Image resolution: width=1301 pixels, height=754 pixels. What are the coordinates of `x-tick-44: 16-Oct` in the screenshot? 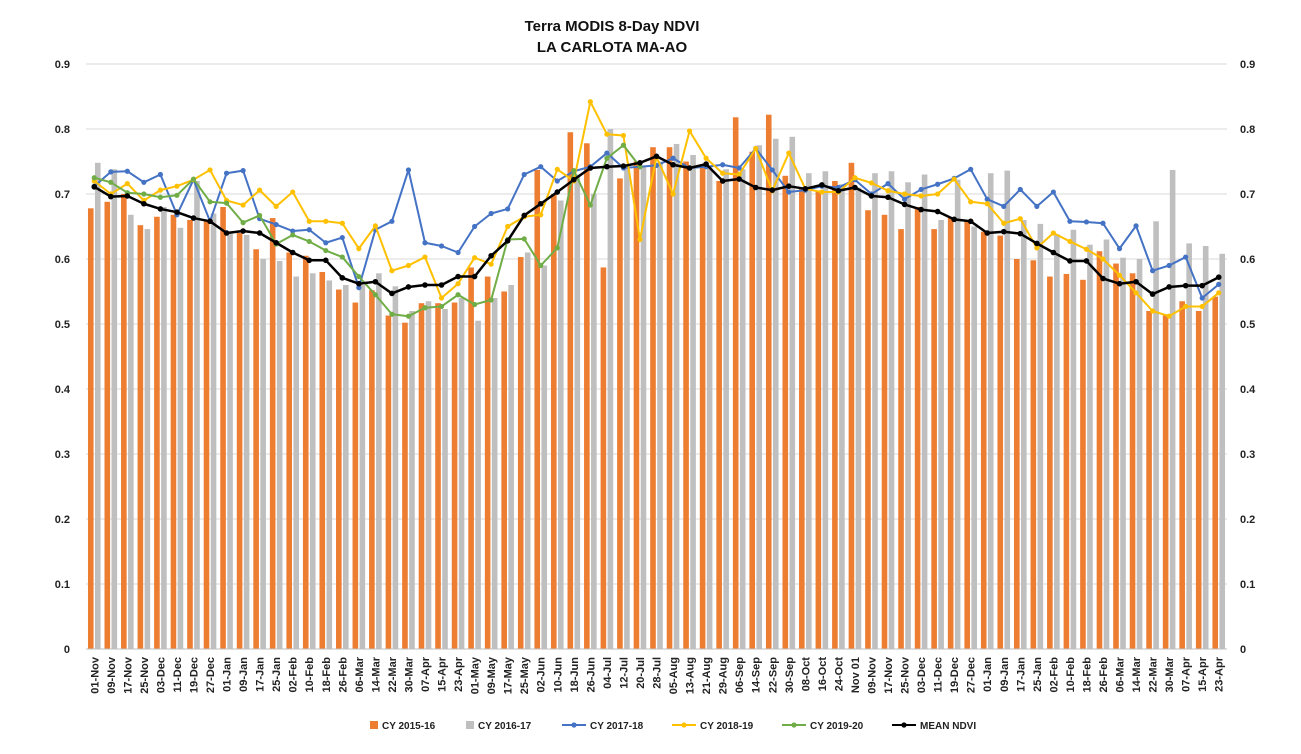 It's located at (823, 674).